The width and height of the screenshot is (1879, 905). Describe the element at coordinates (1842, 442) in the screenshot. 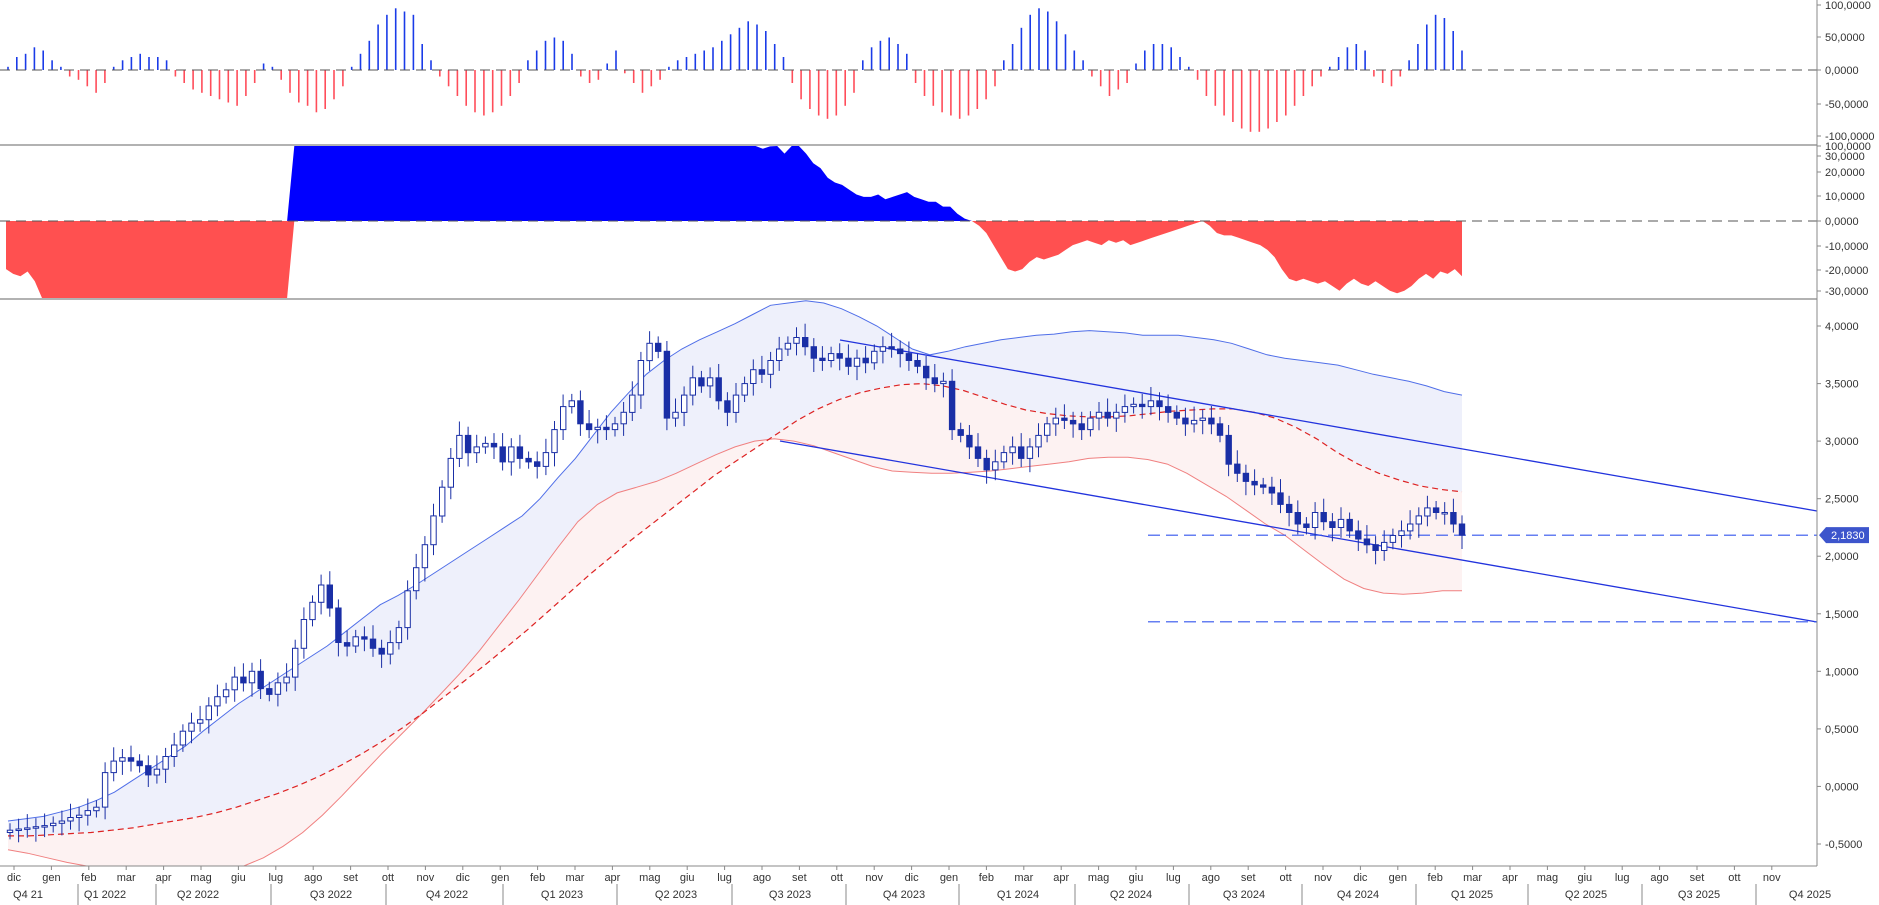

I see `price-y-tick-label: 3,0000` at that location.